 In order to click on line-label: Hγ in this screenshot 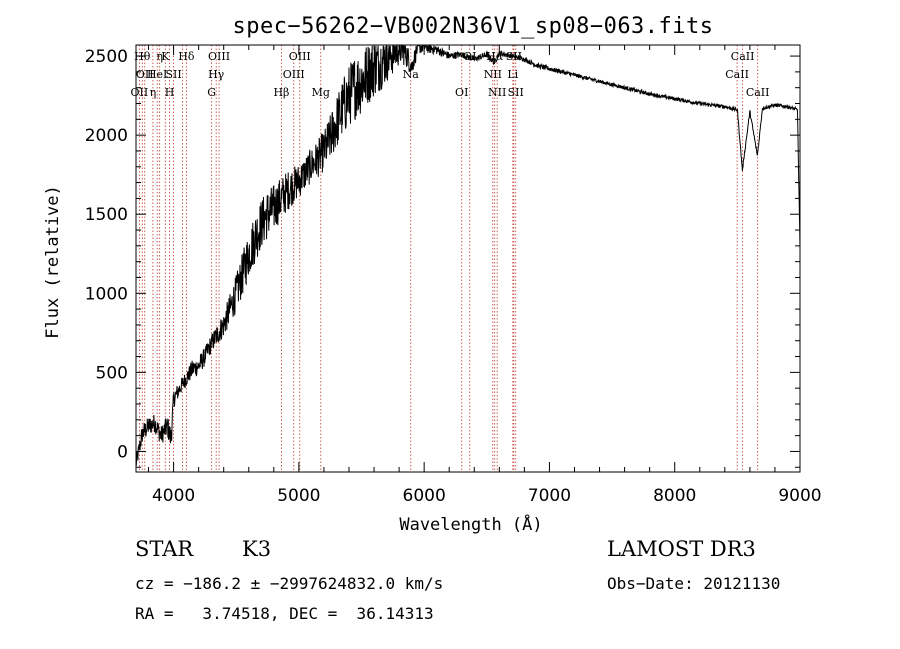, I will do `click(216, 74)`.